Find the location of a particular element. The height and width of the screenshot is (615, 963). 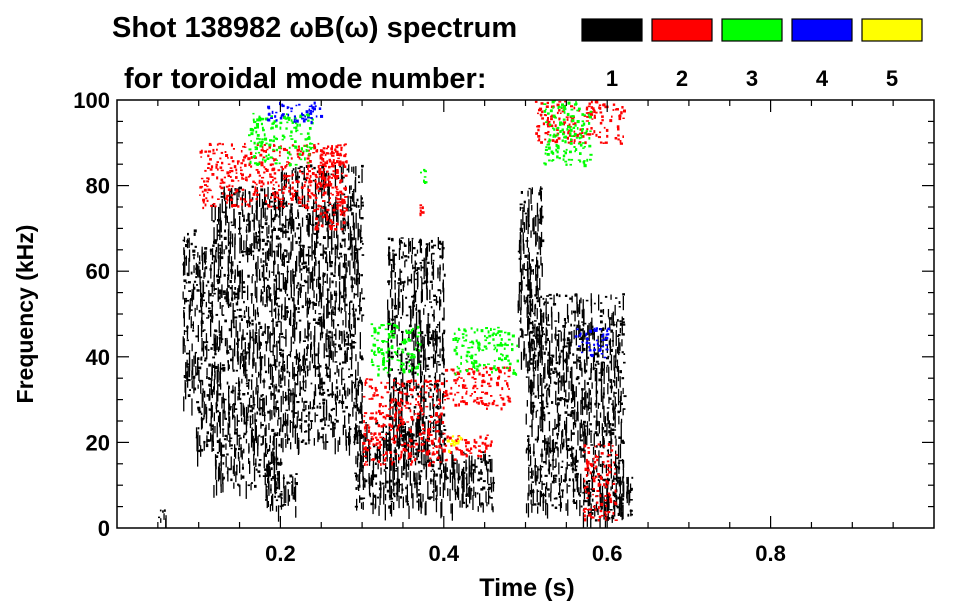

mode-1-region is located at coordinates (281, 497).